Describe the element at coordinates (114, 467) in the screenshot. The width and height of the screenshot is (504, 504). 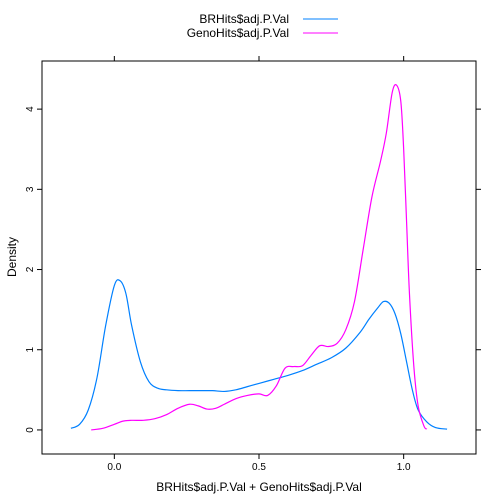
I see `x-tick-label: 0.0` at that location.